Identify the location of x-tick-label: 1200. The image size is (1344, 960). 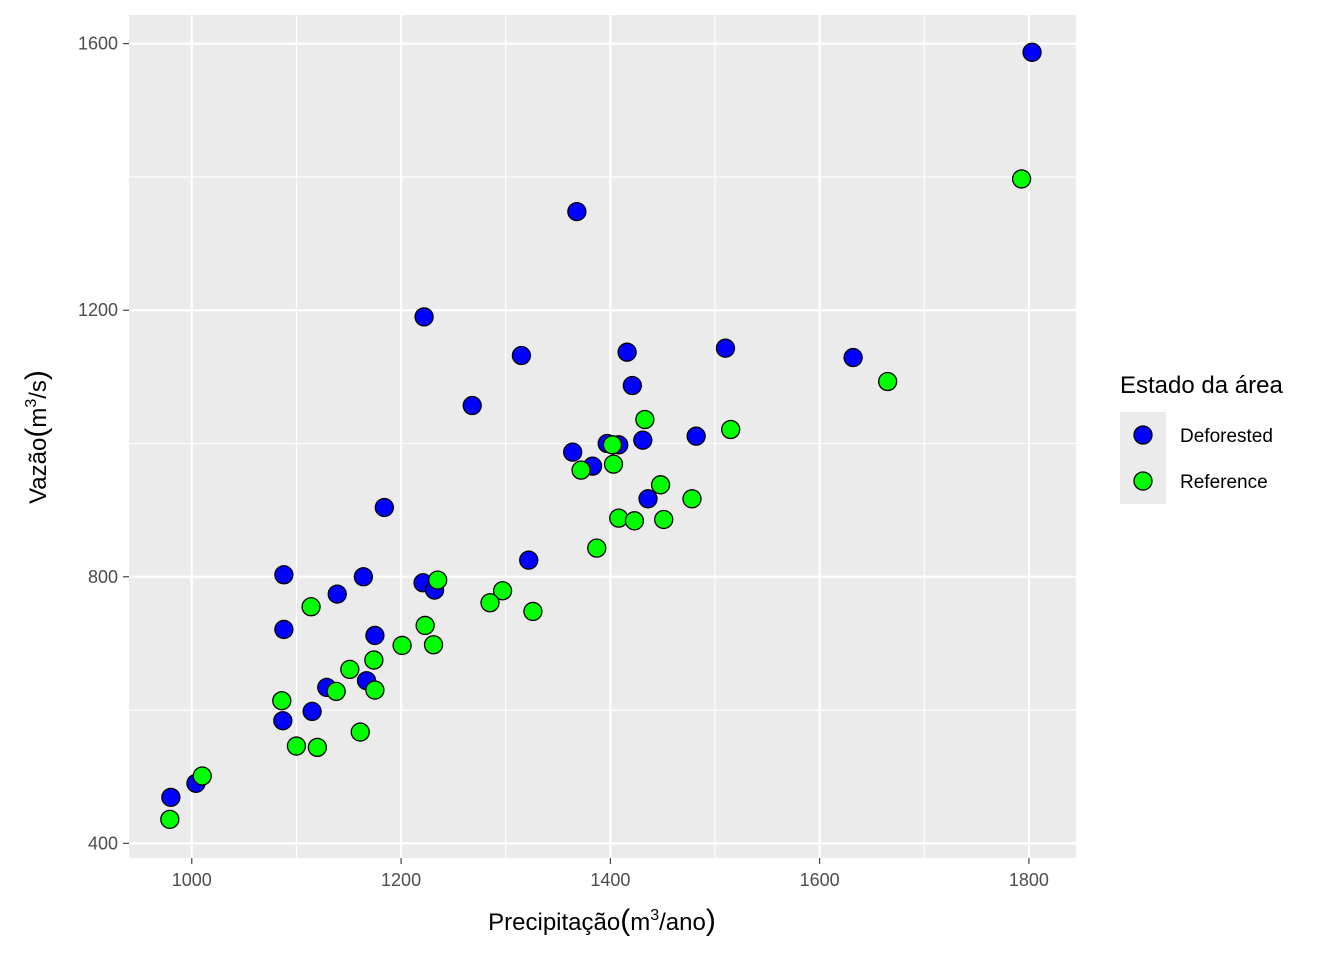
(401, 880).